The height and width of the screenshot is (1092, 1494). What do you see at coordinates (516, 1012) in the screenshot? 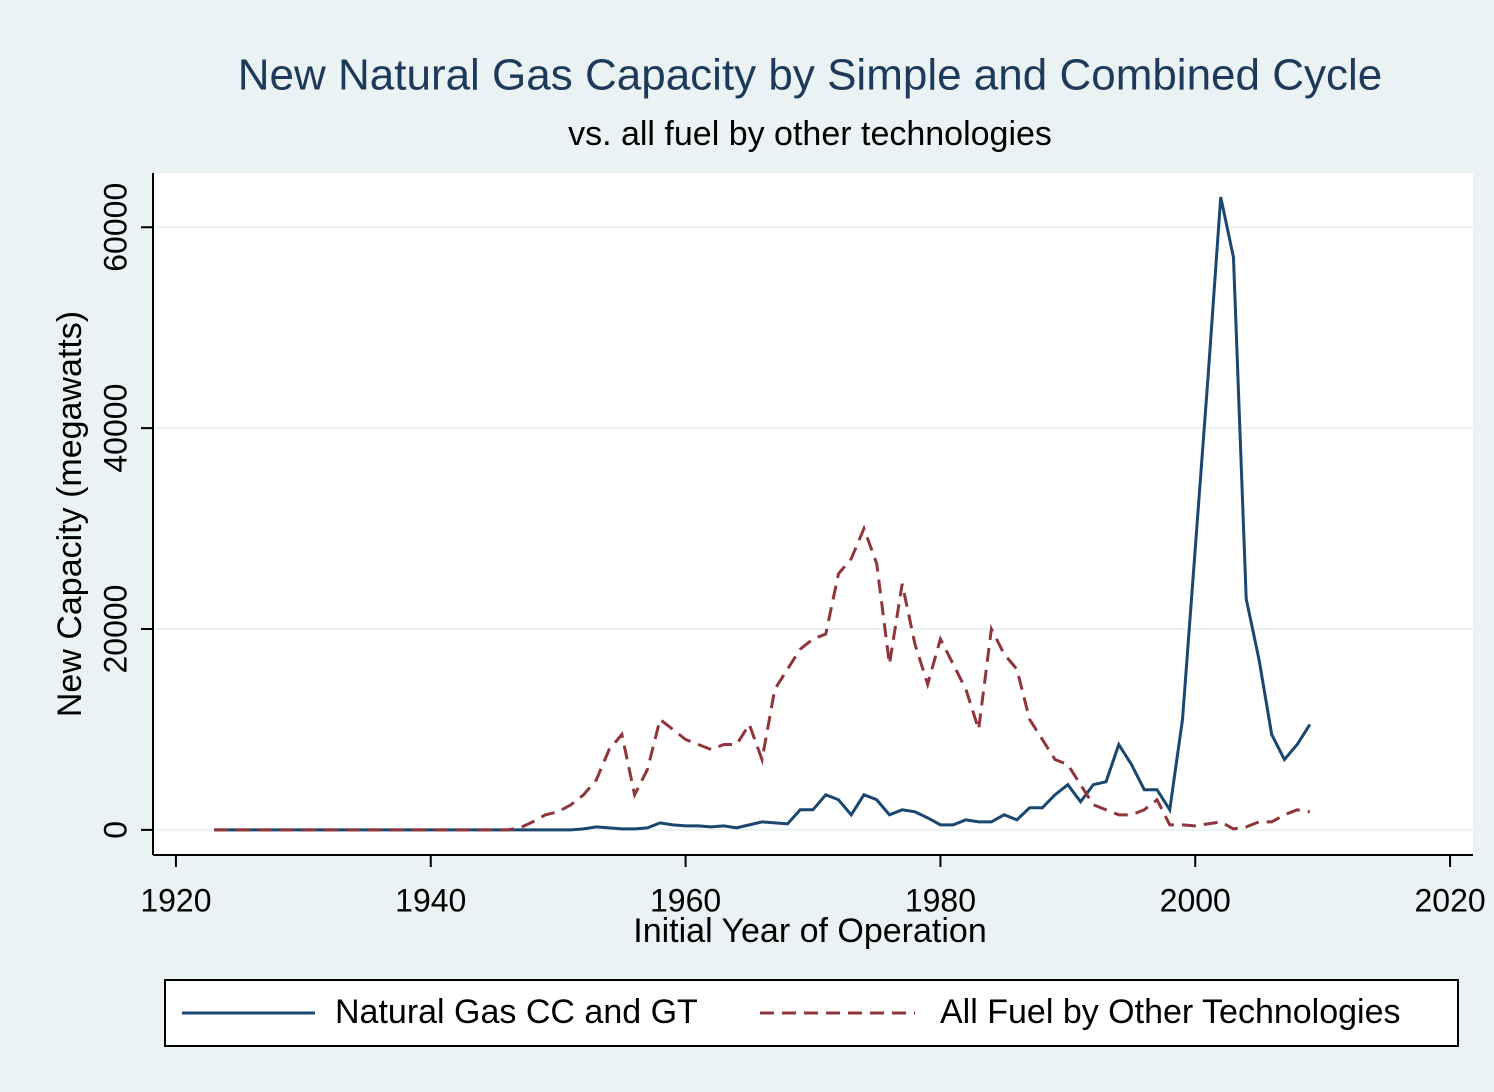
I see `legend-label: Natural Gas CC and GT` at bounding box center [516, 1012].